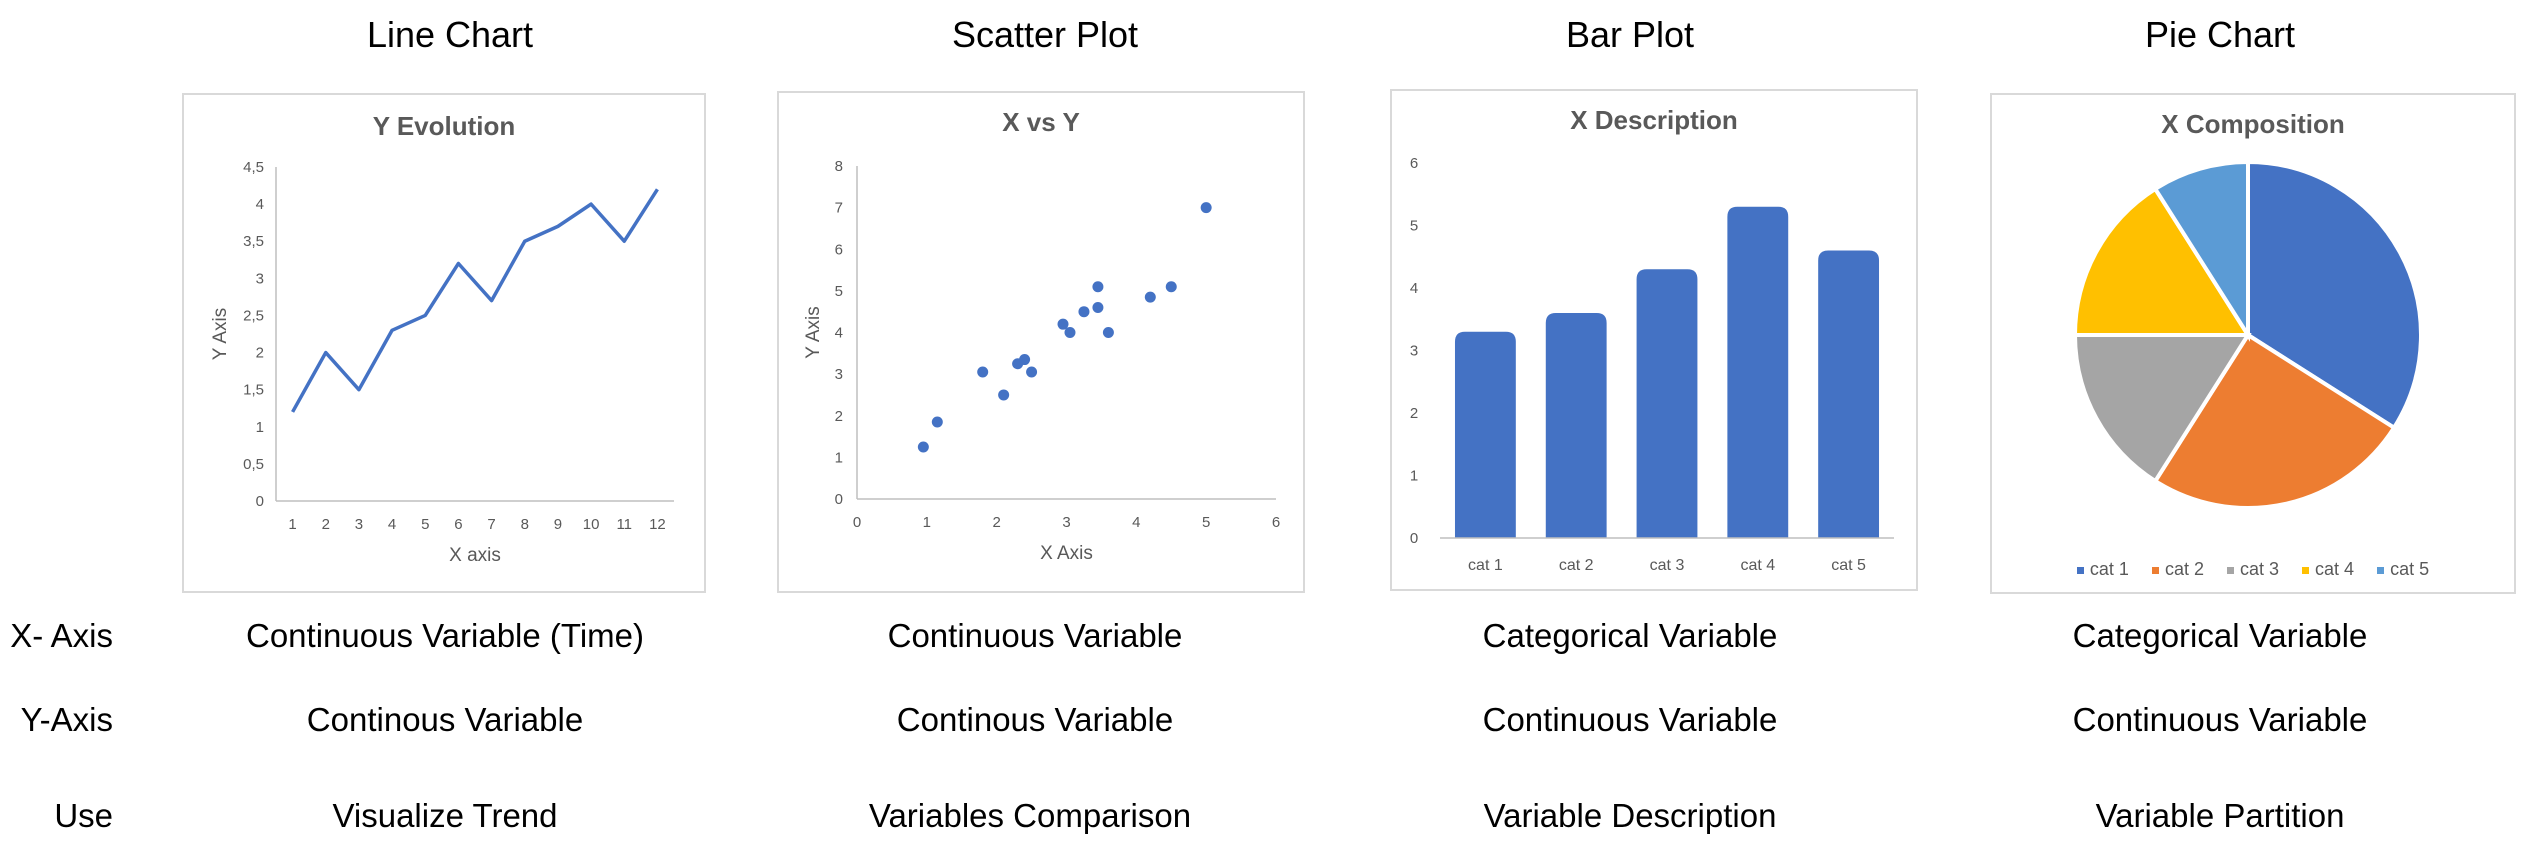  Describe the element at coordinates (2220, 635) in the screenshot. I see `cell-pie-x-axis: Categorical Variable` at that location.